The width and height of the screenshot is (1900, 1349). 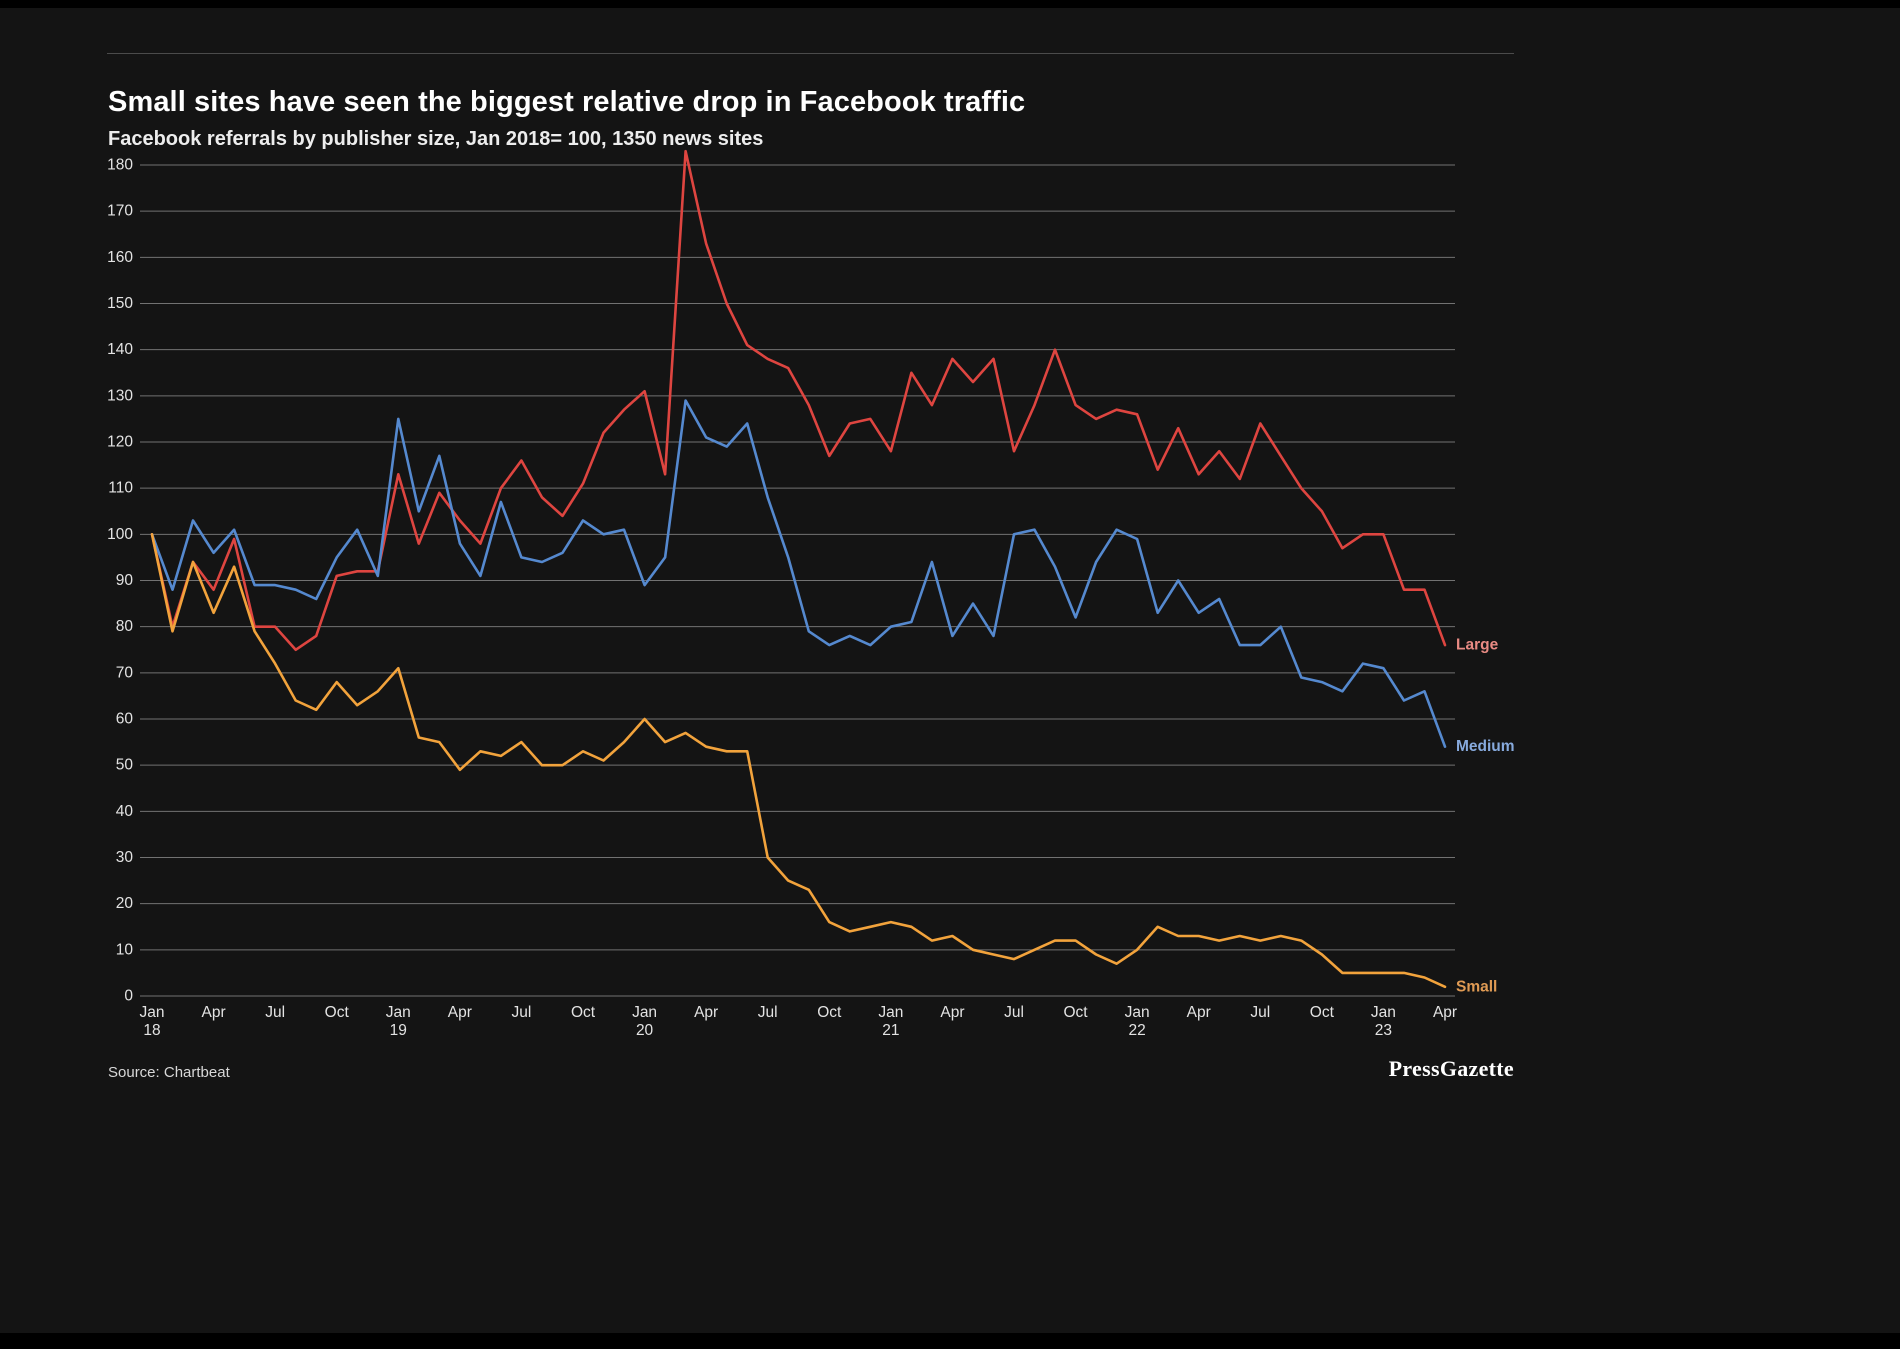 I want to click on top-rule, so click(x=810, y=53).